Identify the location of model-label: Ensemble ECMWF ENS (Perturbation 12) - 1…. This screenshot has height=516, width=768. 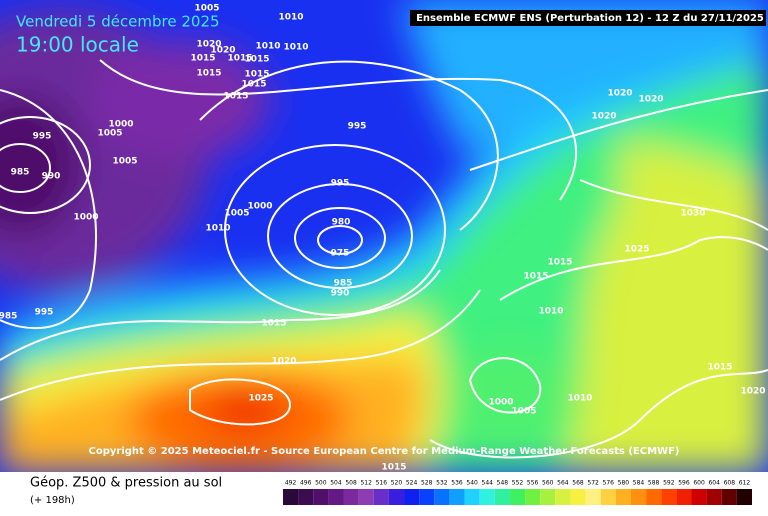
(590, 18).